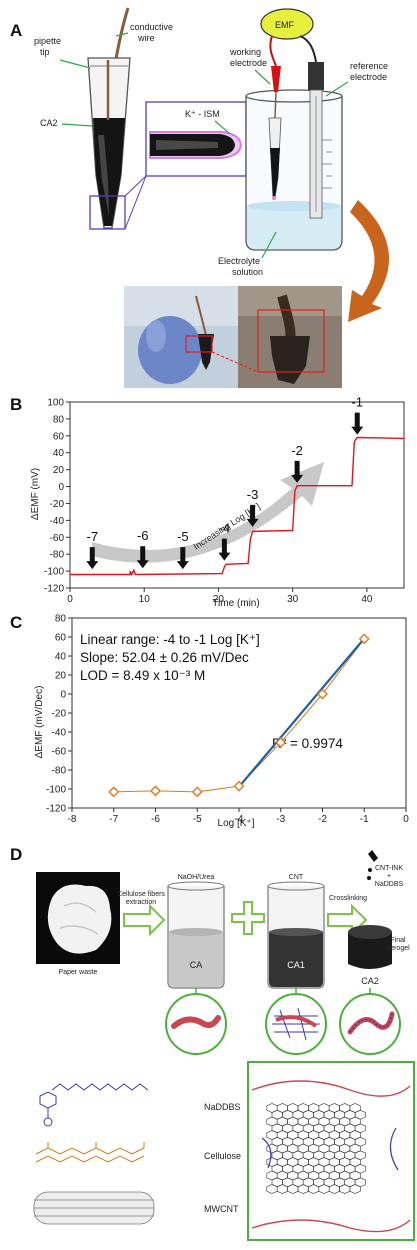  I want to click on panel-b-ytick-label: 40, so click(59, 453).